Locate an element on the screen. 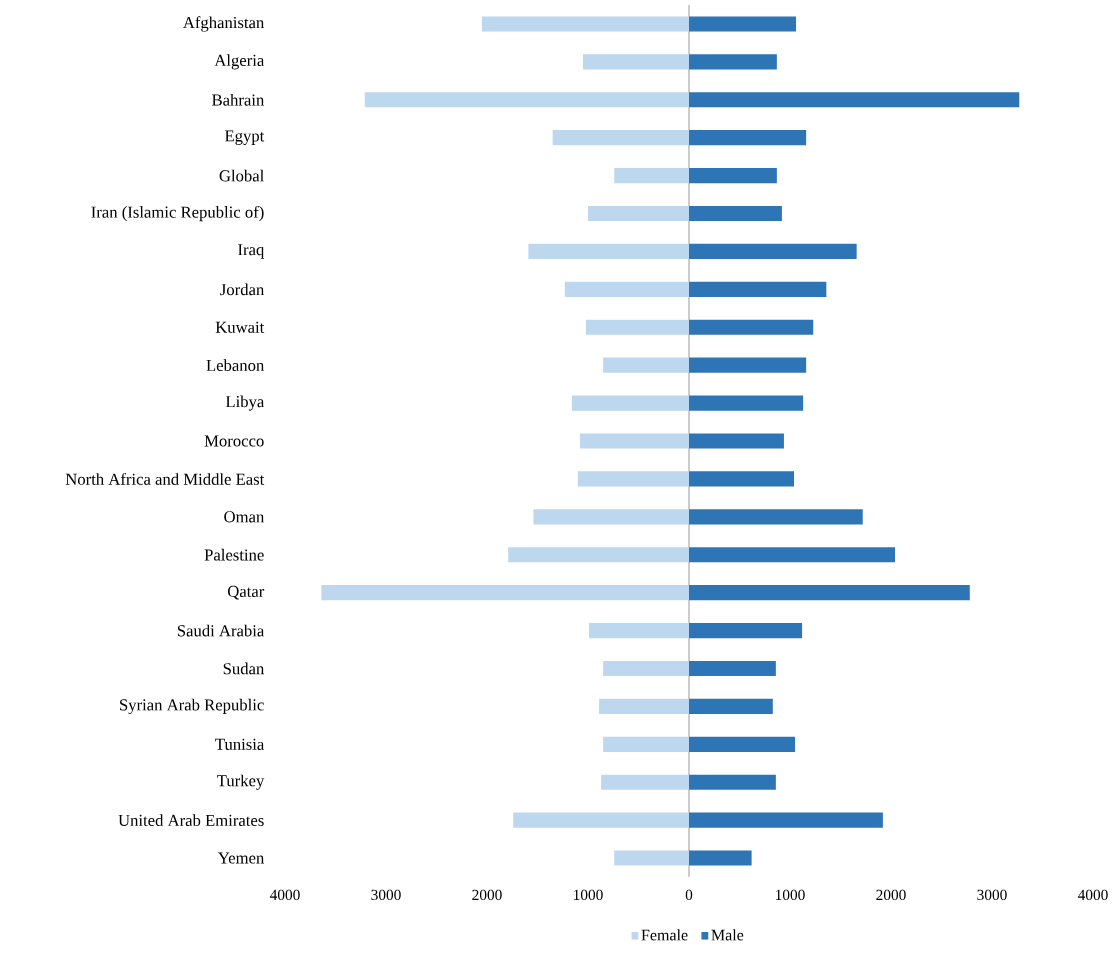  y-tick-label: Bahrain is located at coordinates (238, 99).